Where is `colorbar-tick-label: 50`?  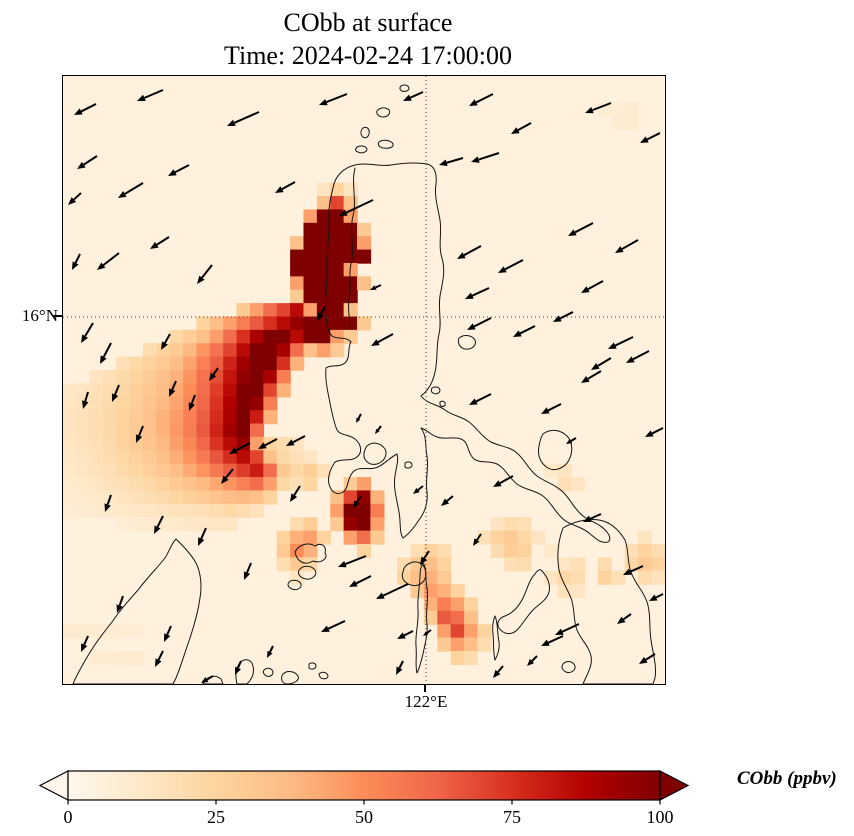
colorbar-tick-label: 50 is located at coordinates (364, 817).